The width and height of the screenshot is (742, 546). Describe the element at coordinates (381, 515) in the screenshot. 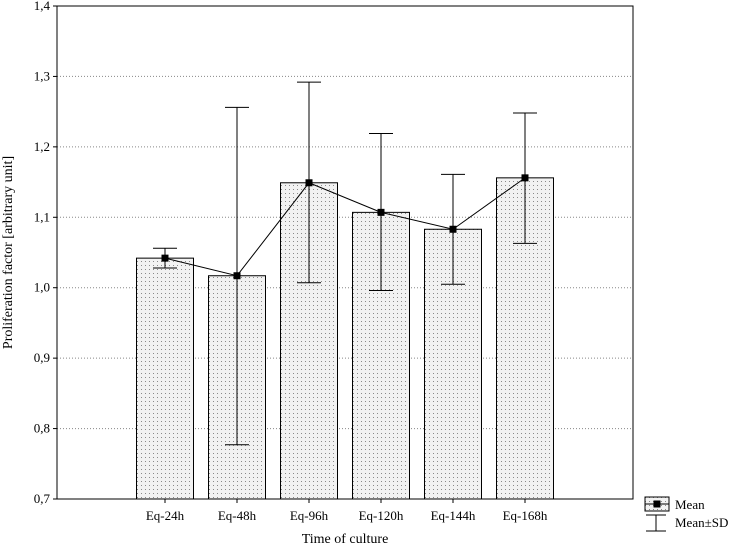

I see `x-tick-label: Eq-120h` at that location.